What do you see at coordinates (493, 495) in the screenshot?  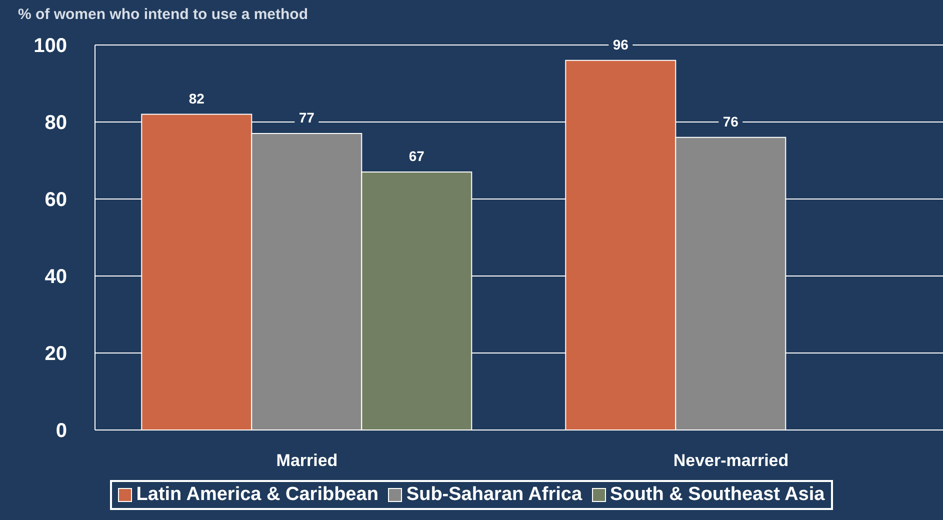 I see `legend-label: Sub-Saharan Africa` at bounding box center [493, 495].